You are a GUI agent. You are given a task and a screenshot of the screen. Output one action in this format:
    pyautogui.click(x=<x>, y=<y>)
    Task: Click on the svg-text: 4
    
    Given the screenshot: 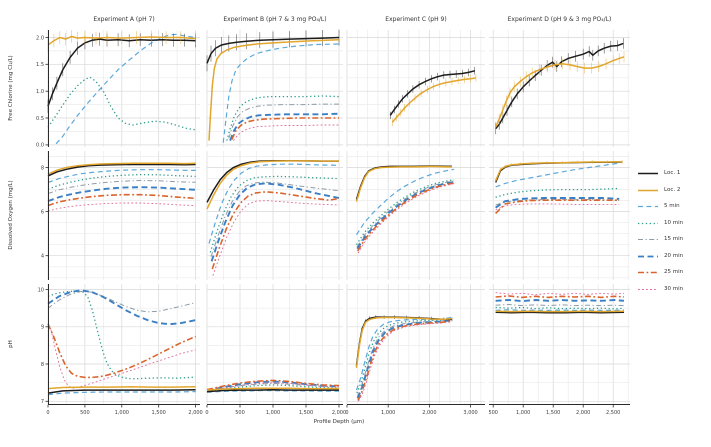 What is the action you would take?
    pyautogui.click(x=42, y=257)
    